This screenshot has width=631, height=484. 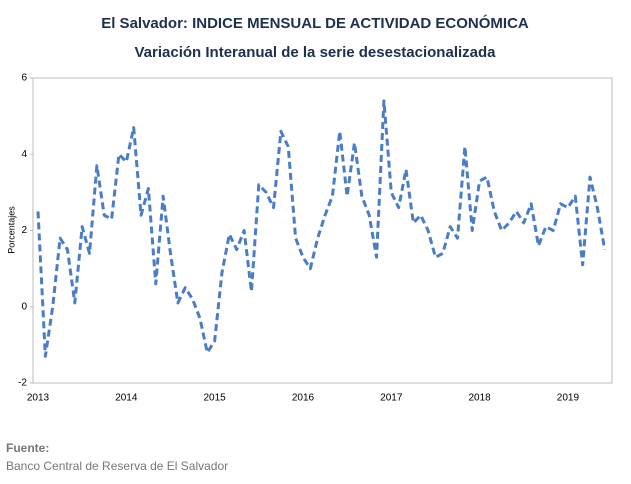 I want to click on x-tick-label: 2017, so click(x=391, y=398).